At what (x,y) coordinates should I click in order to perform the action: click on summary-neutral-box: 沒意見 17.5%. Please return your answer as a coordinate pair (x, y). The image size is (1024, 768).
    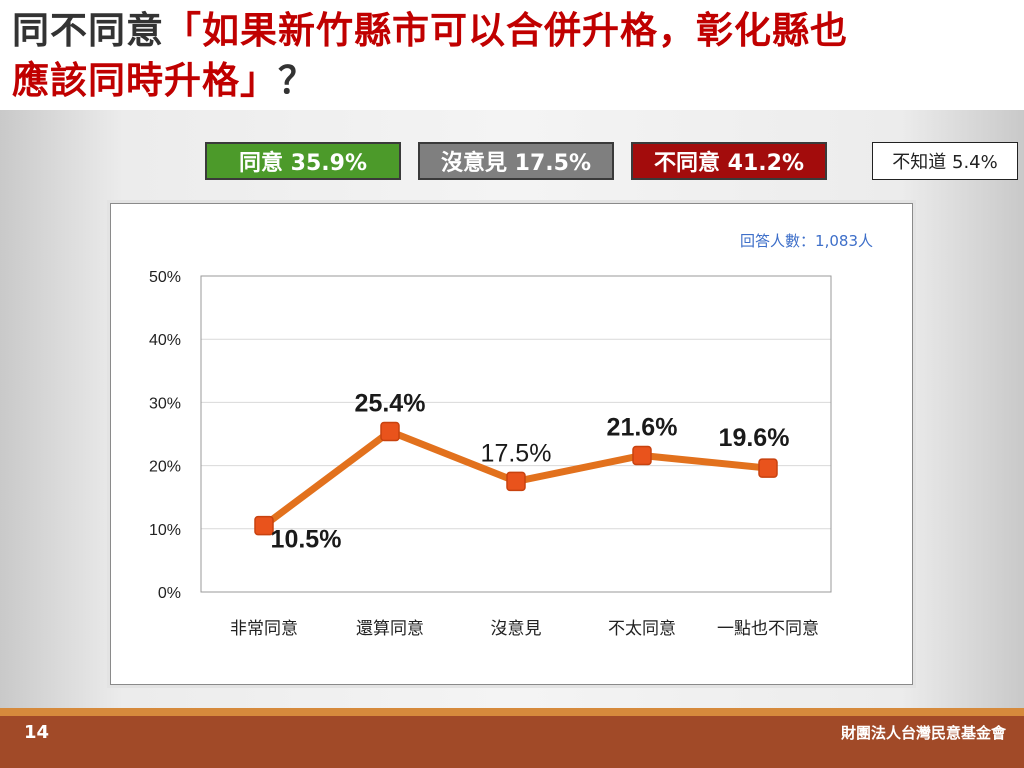
    Looking at the image, I should click on (516, 161).